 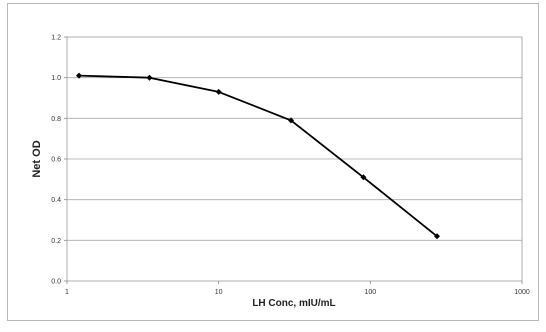 What do you see at coordinates (56, 119) in the screenshot?
I see `y-tick-label: 0.8` at bounding box center [56, 119].